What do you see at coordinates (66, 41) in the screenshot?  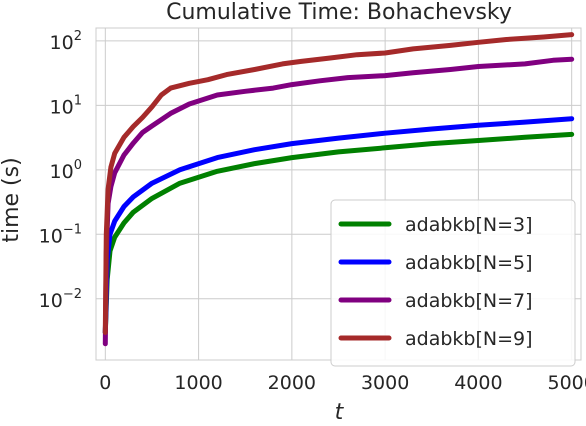 I see `y-tick-label: 10²` at bounding box center [66, 41].